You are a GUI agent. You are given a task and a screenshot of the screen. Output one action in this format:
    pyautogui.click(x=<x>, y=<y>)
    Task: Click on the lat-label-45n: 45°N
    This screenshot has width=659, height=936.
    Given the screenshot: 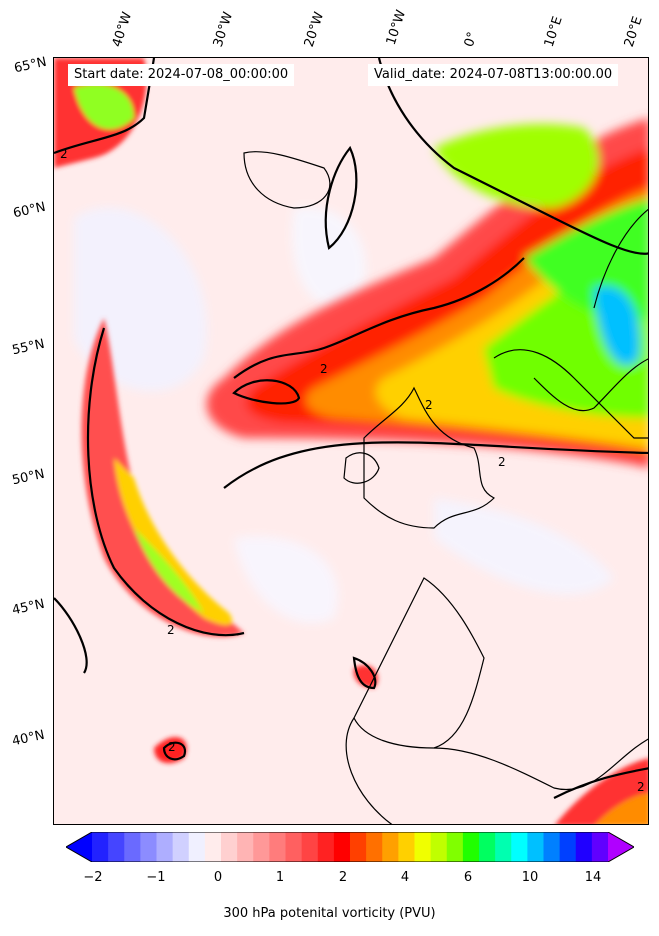 What is the action you would take?
    pyautogui.click(x=28, y=607)
    